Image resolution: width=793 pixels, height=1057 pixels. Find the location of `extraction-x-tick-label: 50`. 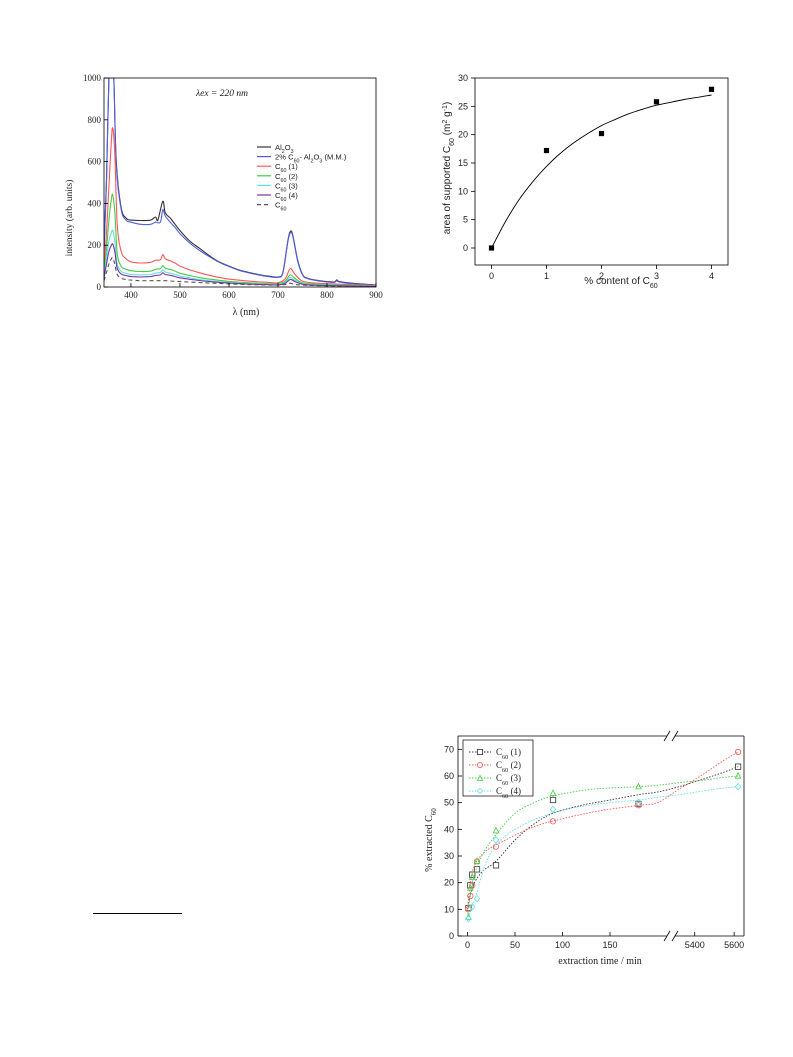

extraction-x-tick-label: 50 is located at coordinates (515, 945).